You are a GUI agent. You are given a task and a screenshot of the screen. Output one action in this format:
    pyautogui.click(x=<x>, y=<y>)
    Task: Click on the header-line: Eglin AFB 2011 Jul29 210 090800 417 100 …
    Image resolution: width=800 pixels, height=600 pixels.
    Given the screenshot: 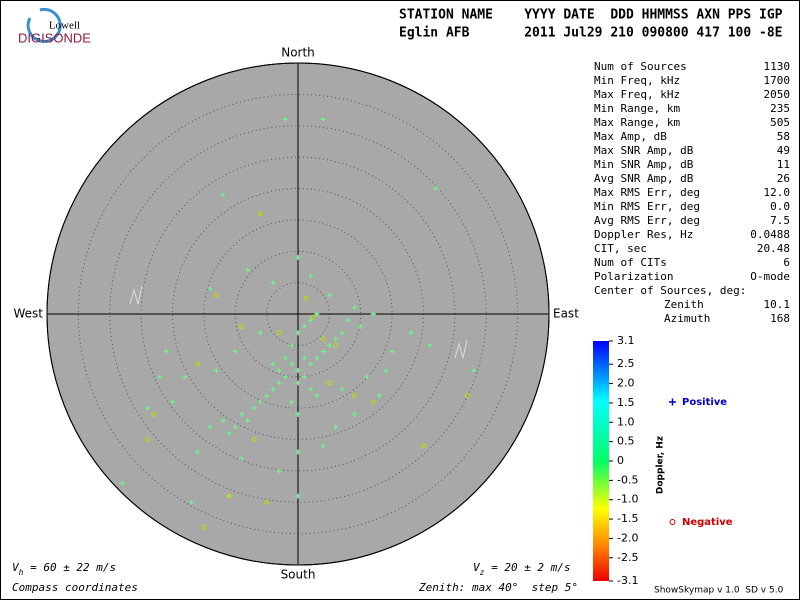 What is the action you would take?
    pyautogui.click(x=591, y=33)
    